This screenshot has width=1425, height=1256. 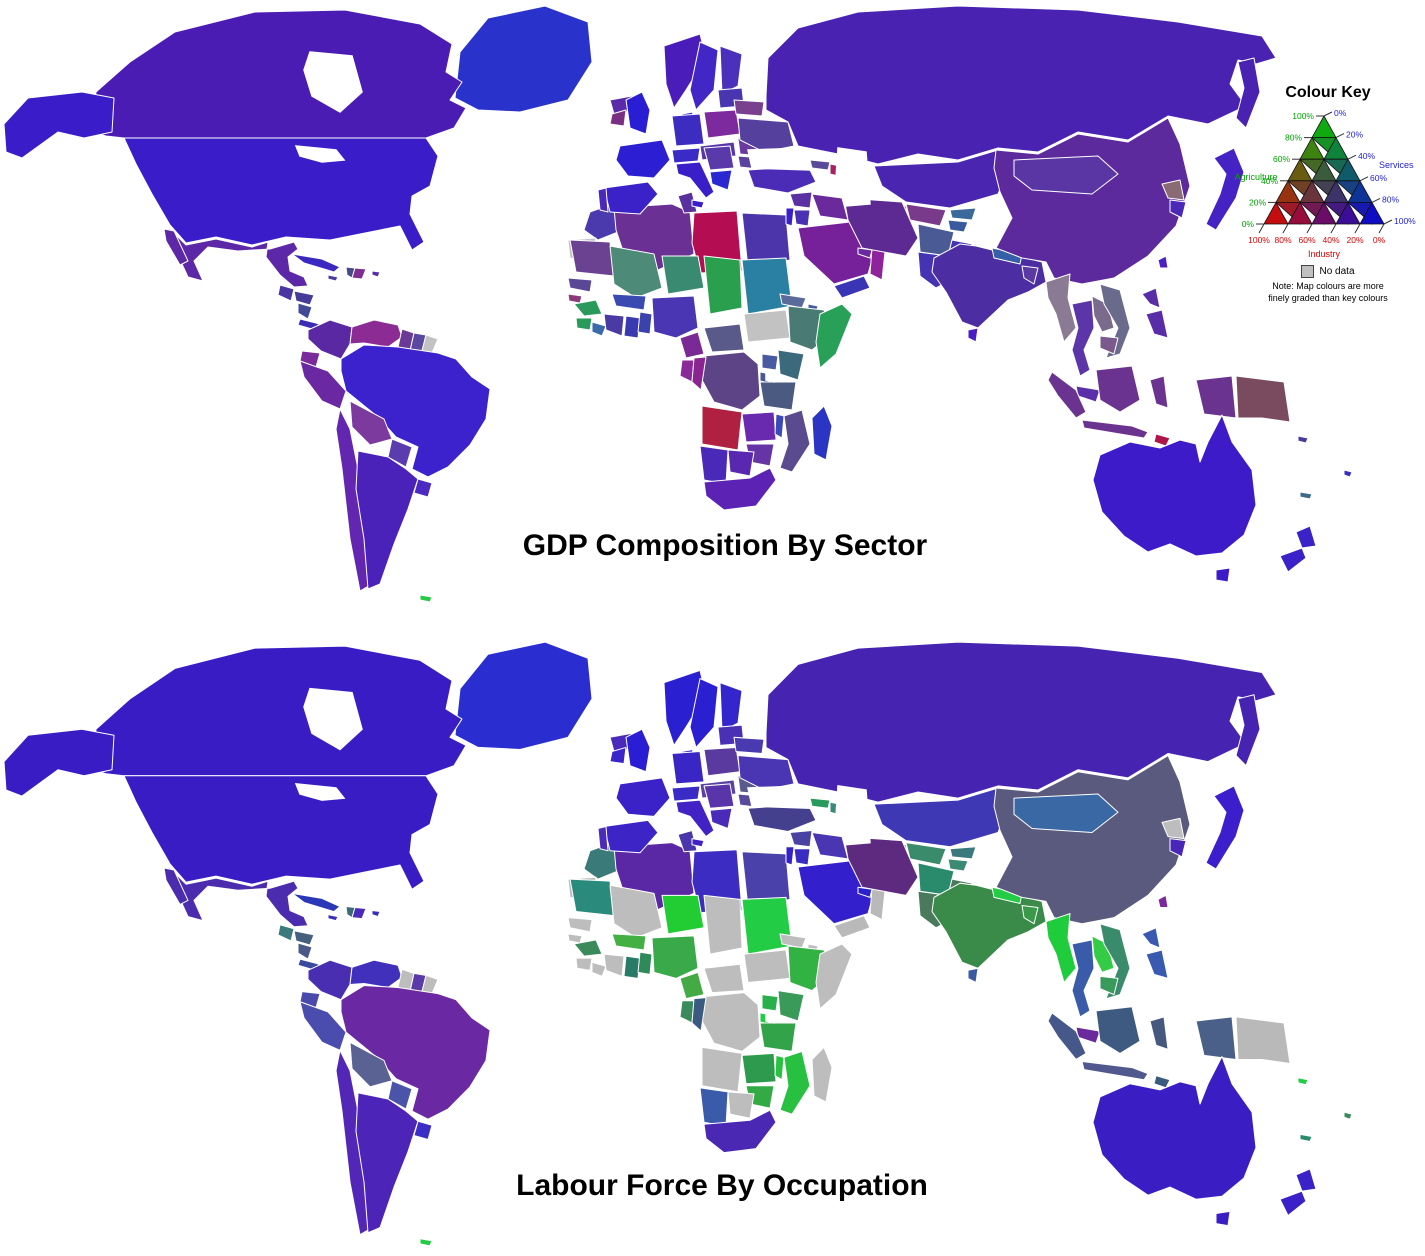 I want to click on region-philippines2: Philippines (Visayas/Mindanao), so click(x=1157, y=964).